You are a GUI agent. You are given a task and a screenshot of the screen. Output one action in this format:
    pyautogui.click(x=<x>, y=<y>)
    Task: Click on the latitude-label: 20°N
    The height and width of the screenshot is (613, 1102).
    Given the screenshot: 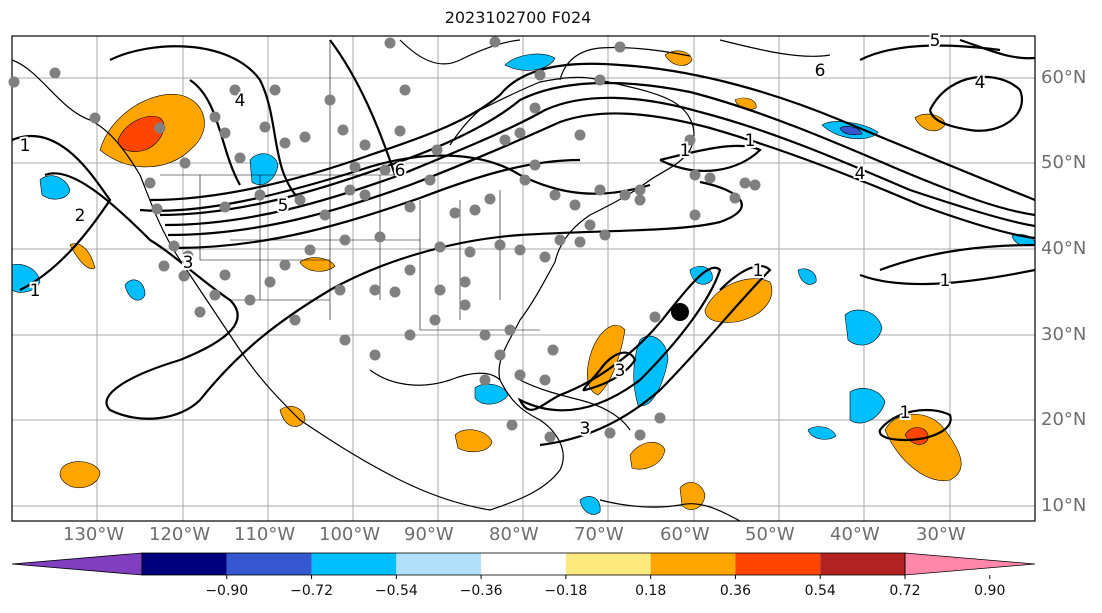 What is the action you would take?
    pyautogui.click(x=1064, y=419)
    